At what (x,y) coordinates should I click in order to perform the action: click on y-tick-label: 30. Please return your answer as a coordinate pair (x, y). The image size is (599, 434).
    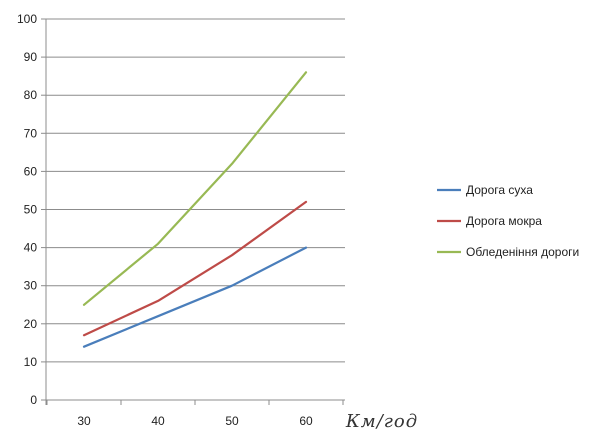
    Looking at the image, I should click on (31, 286).